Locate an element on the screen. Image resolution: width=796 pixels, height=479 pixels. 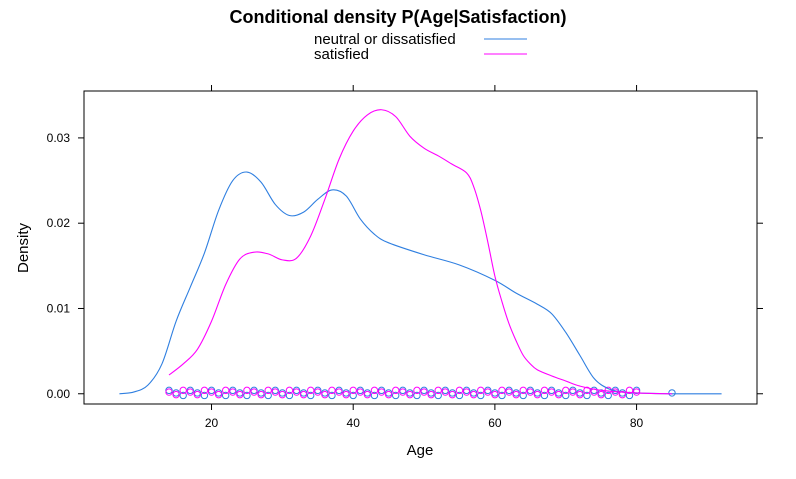
y-tick-label-0: 0.00 is located at coordinates (59, 394).